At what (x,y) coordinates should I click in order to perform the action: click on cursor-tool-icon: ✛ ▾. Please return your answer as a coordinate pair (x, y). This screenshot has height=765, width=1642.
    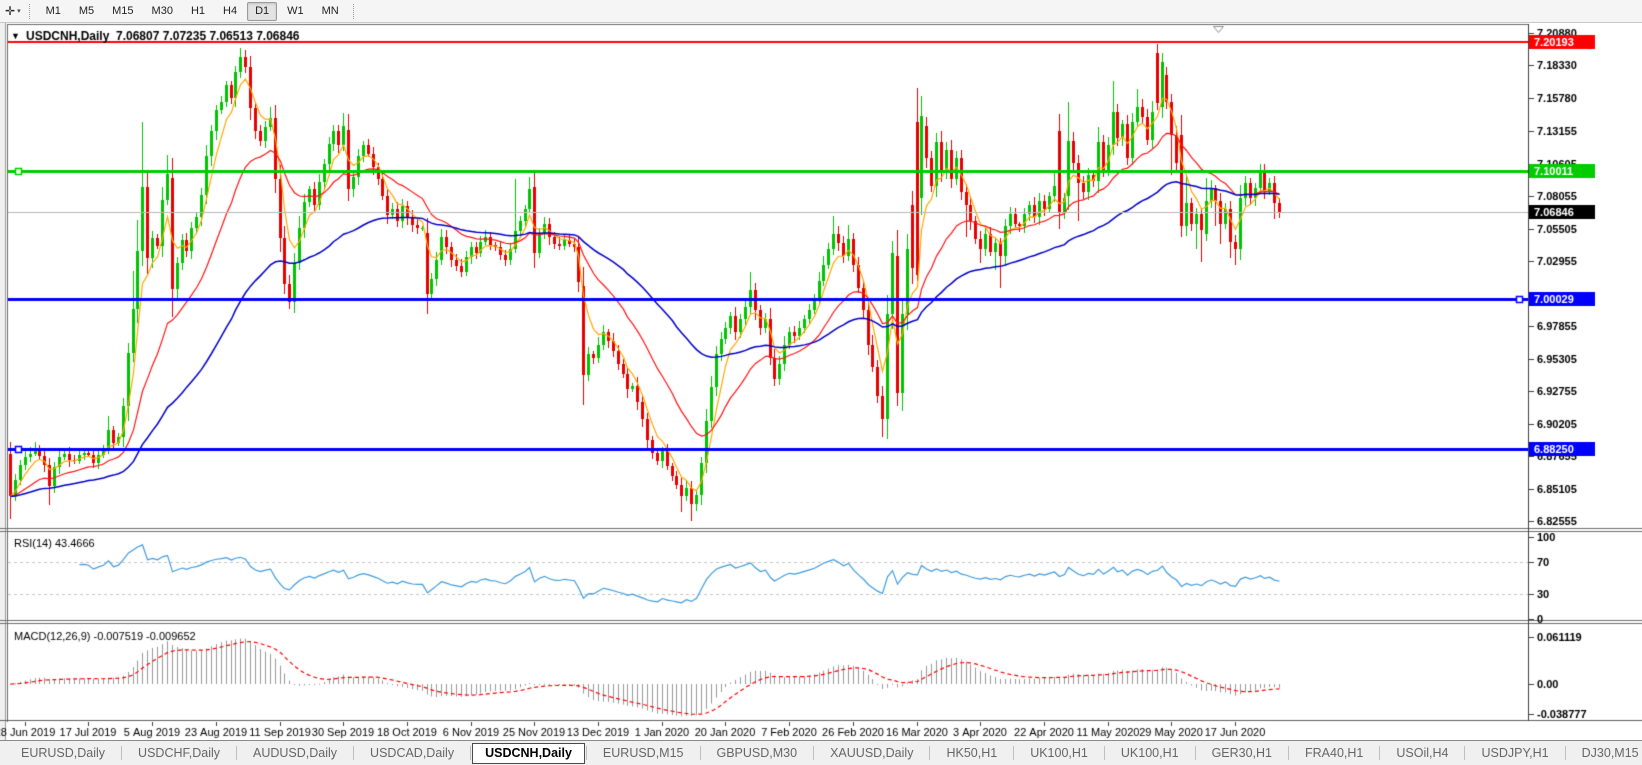
    Looking at the image, I should click on (13, 11).